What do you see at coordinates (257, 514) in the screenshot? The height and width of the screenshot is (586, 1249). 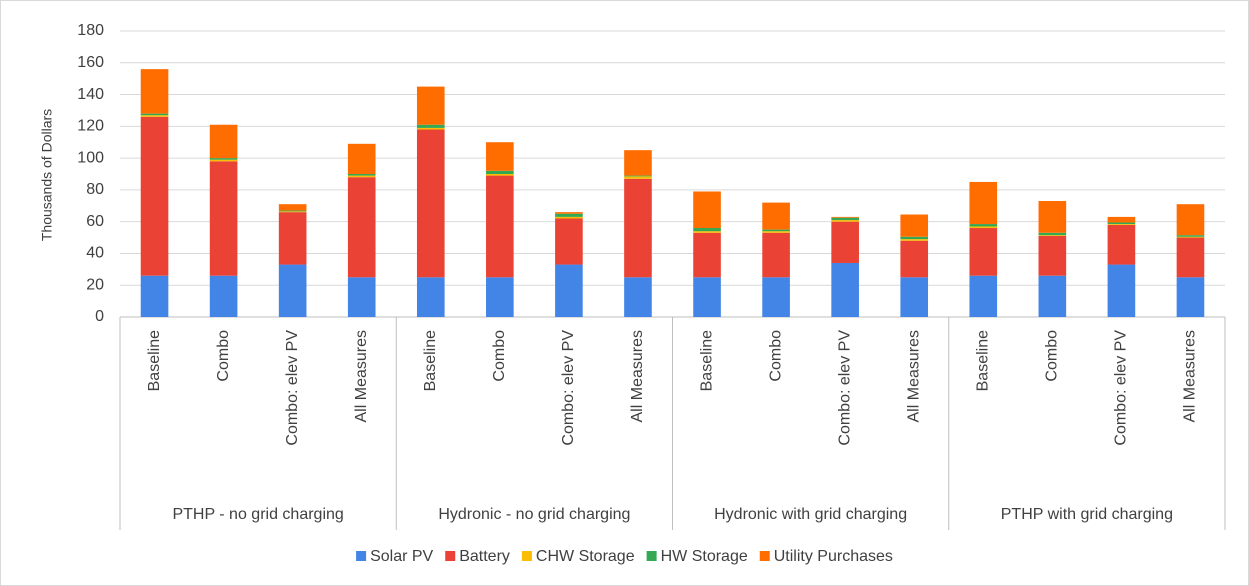 I see `group-label: PTHP - no grid charging` at bounding box center [257, 514].